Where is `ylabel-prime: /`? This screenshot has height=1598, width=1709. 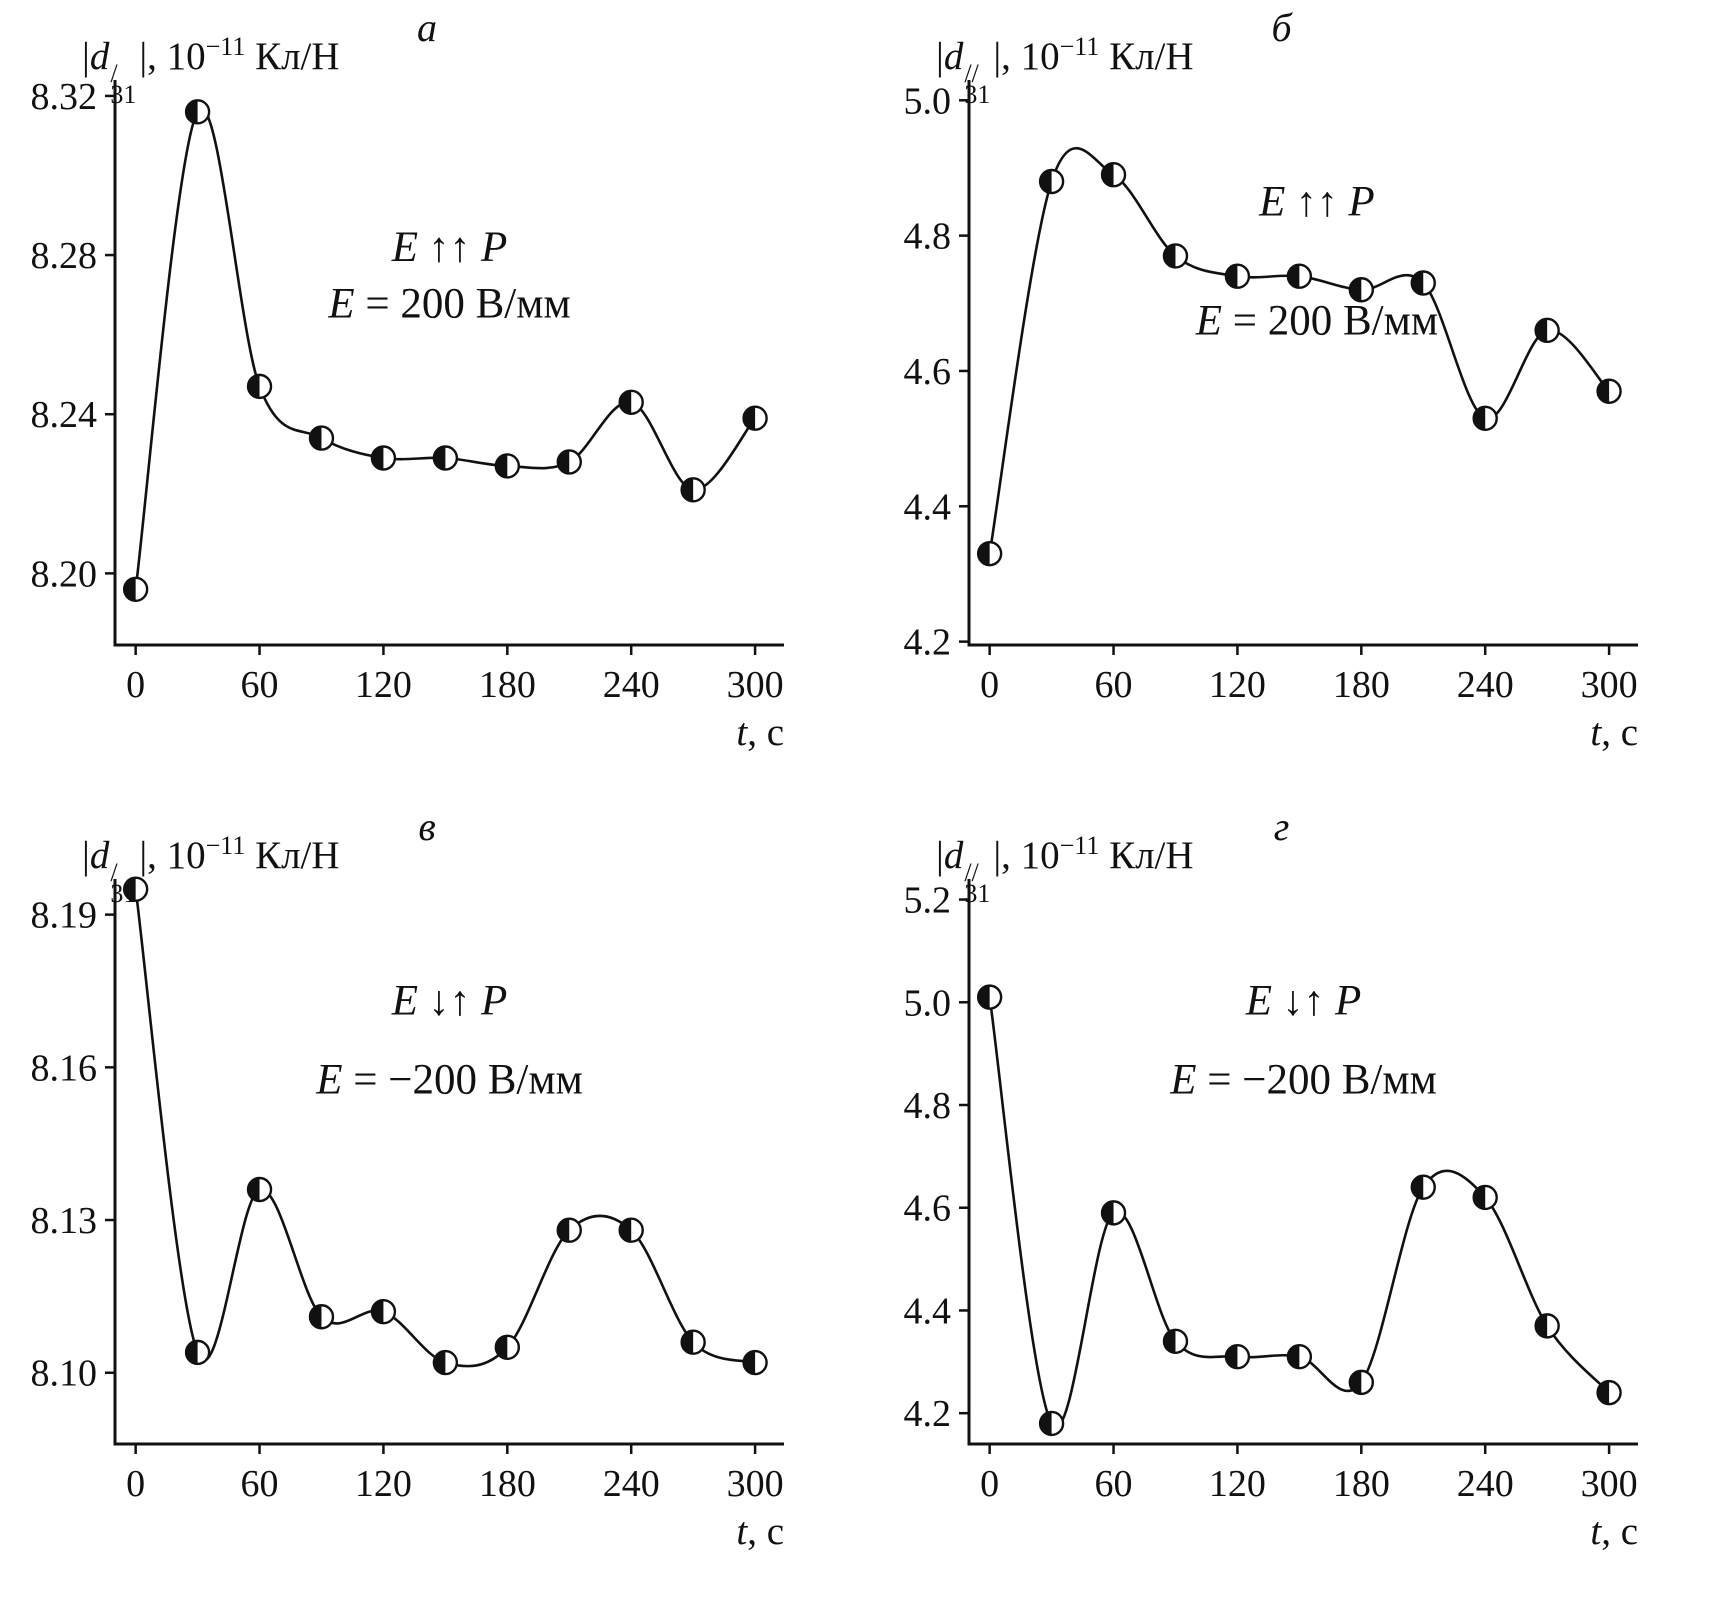 ylabel-prime: / is located at coordinates (114, 73).